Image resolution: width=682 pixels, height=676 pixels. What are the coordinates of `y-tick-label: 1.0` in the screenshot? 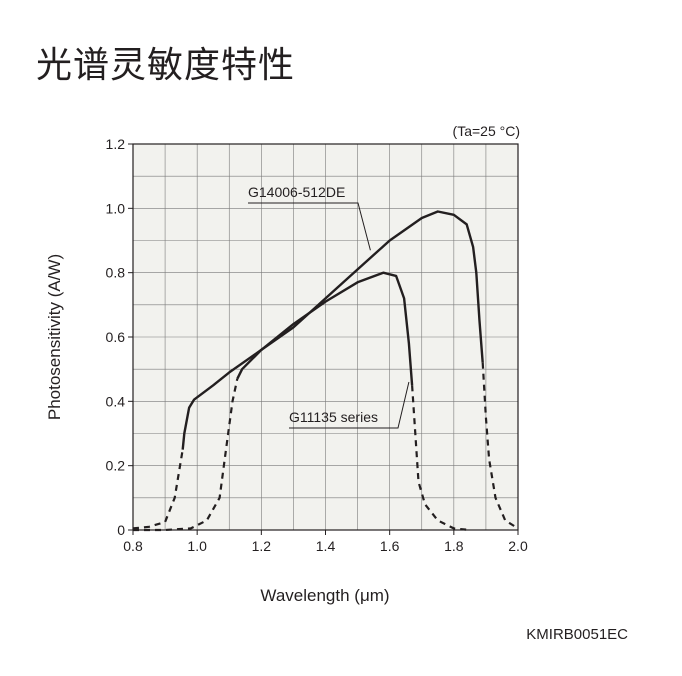 It's located at (116, 208).